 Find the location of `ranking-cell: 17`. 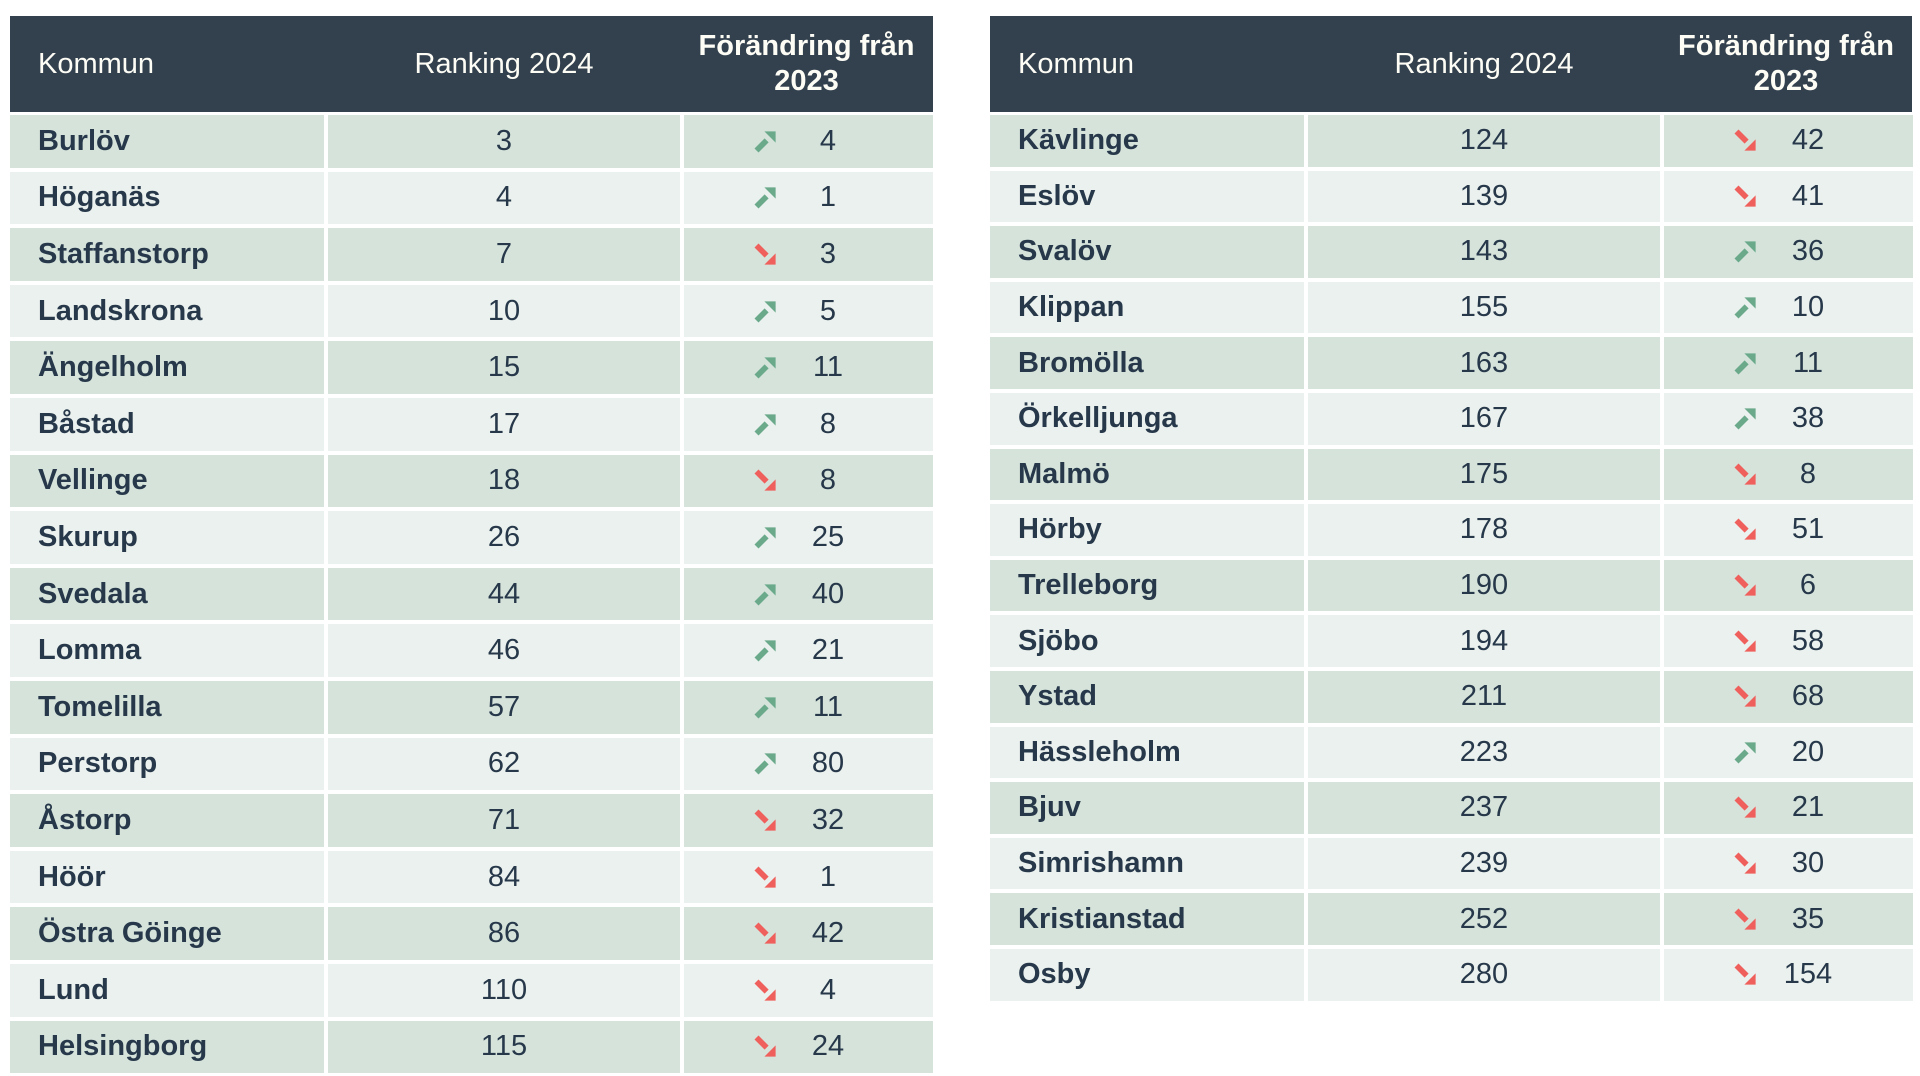

ranking-cell: 17 is located at coordinates (504, 424).